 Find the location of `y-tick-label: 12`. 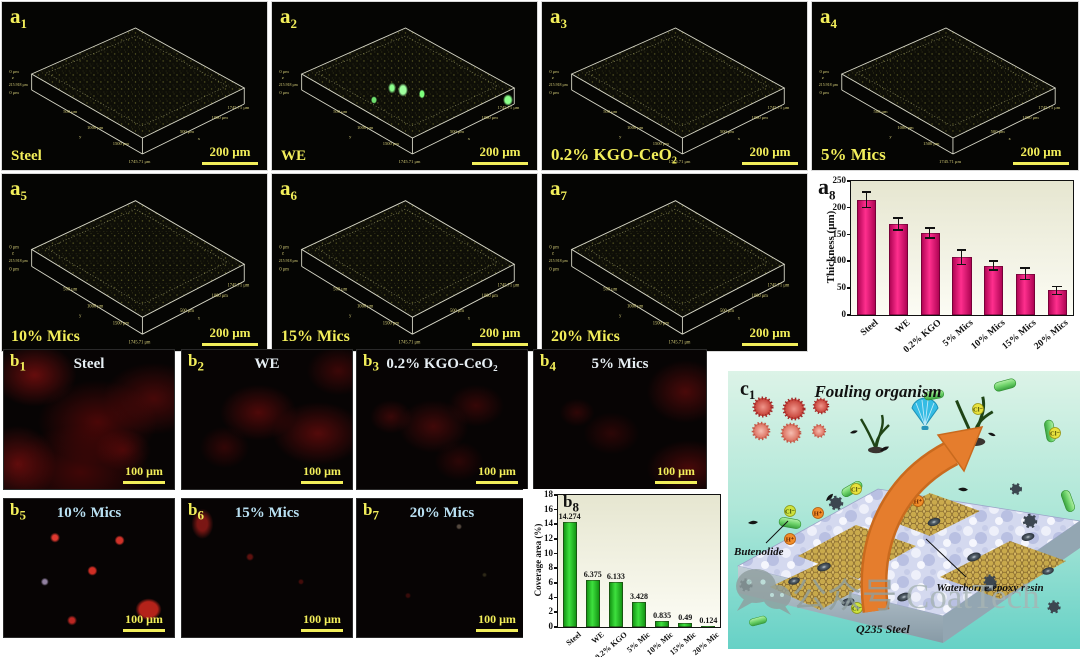

y-tick-label: 12 is located at coordinates (548, 538).